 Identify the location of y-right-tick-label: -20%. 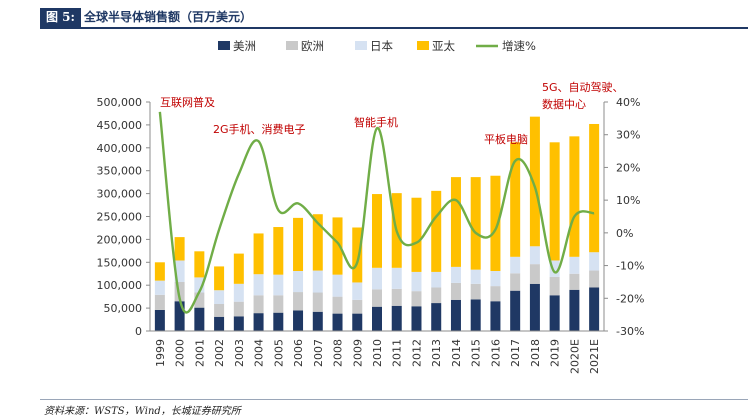
(630, 298).